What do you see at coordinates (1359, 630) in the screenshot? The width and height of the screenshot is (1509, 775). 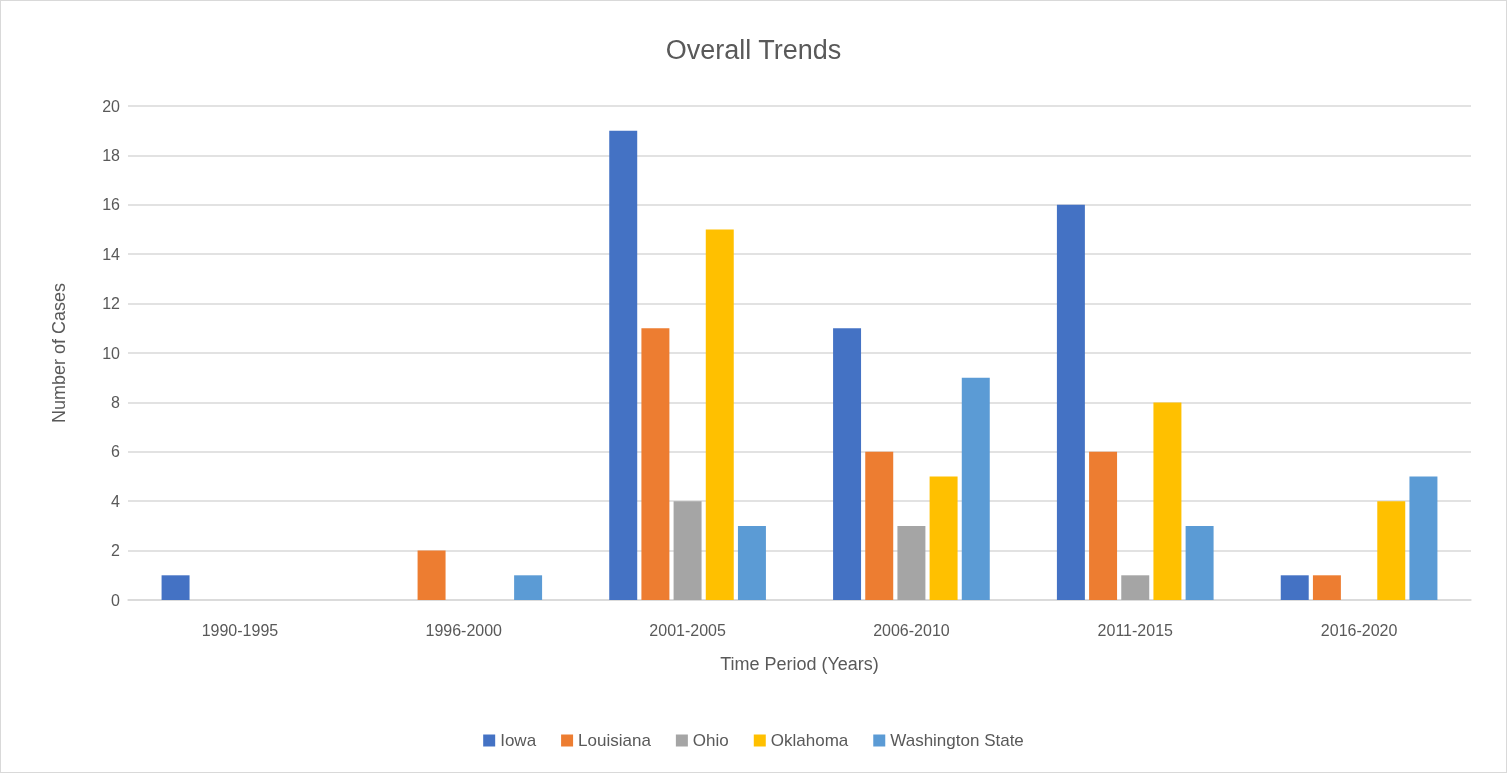 I see `x-tick-label: 2016-2020` at bounding box center [1359, 630].